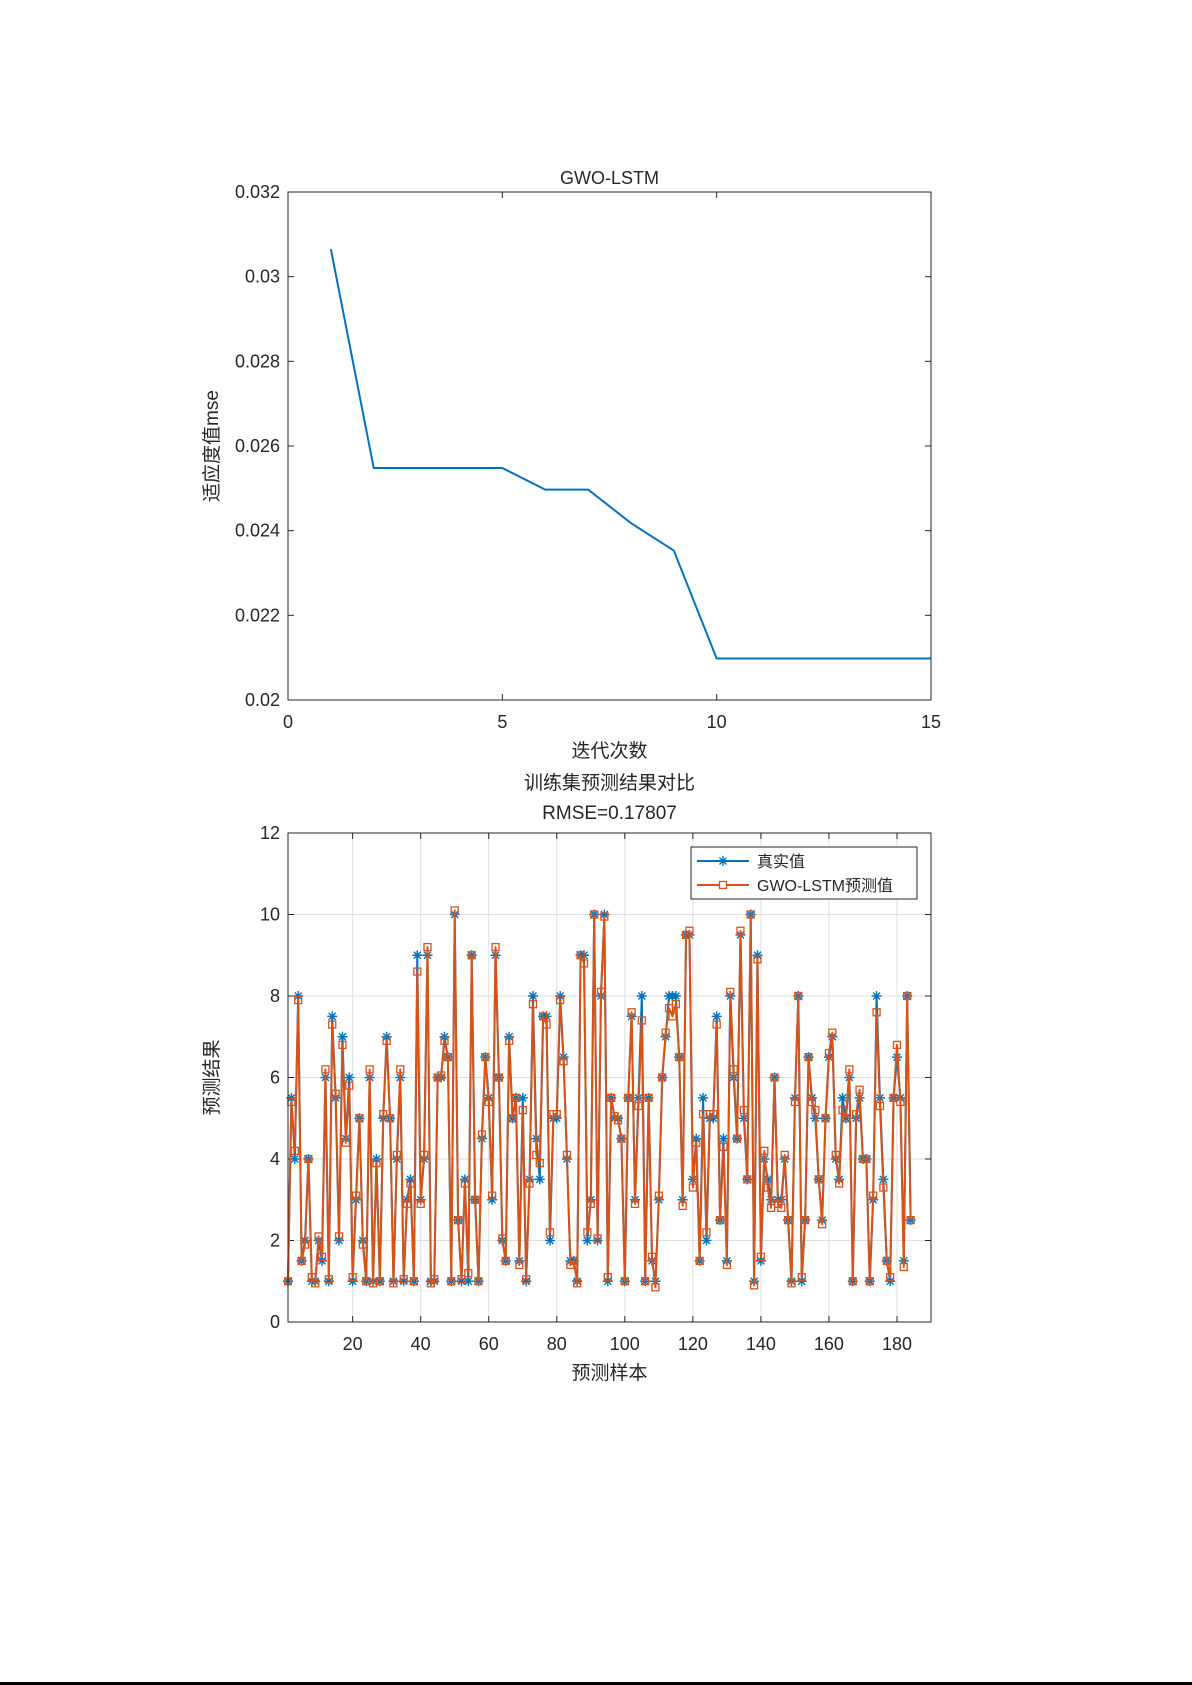 This screenshot has width=1192, height=1685. I want to click on y-tick-label: 0.02, so click(262, 700).